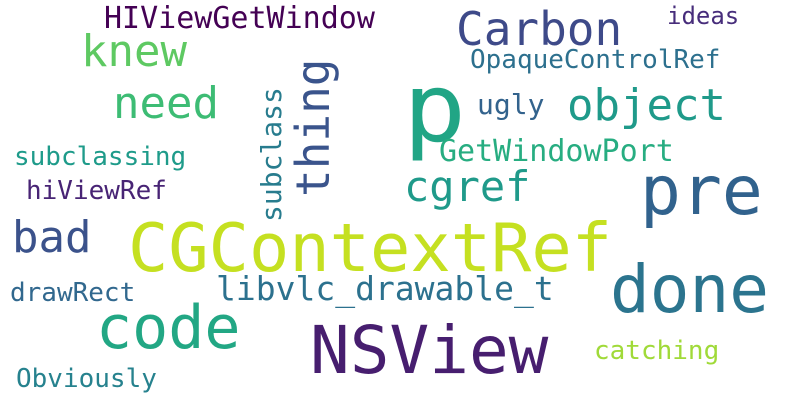 The width and height of the screenshot is (800, 400). Describe the element at coordinates (657, 351) in the screenshot. I see `word-catching: catching` at that location.